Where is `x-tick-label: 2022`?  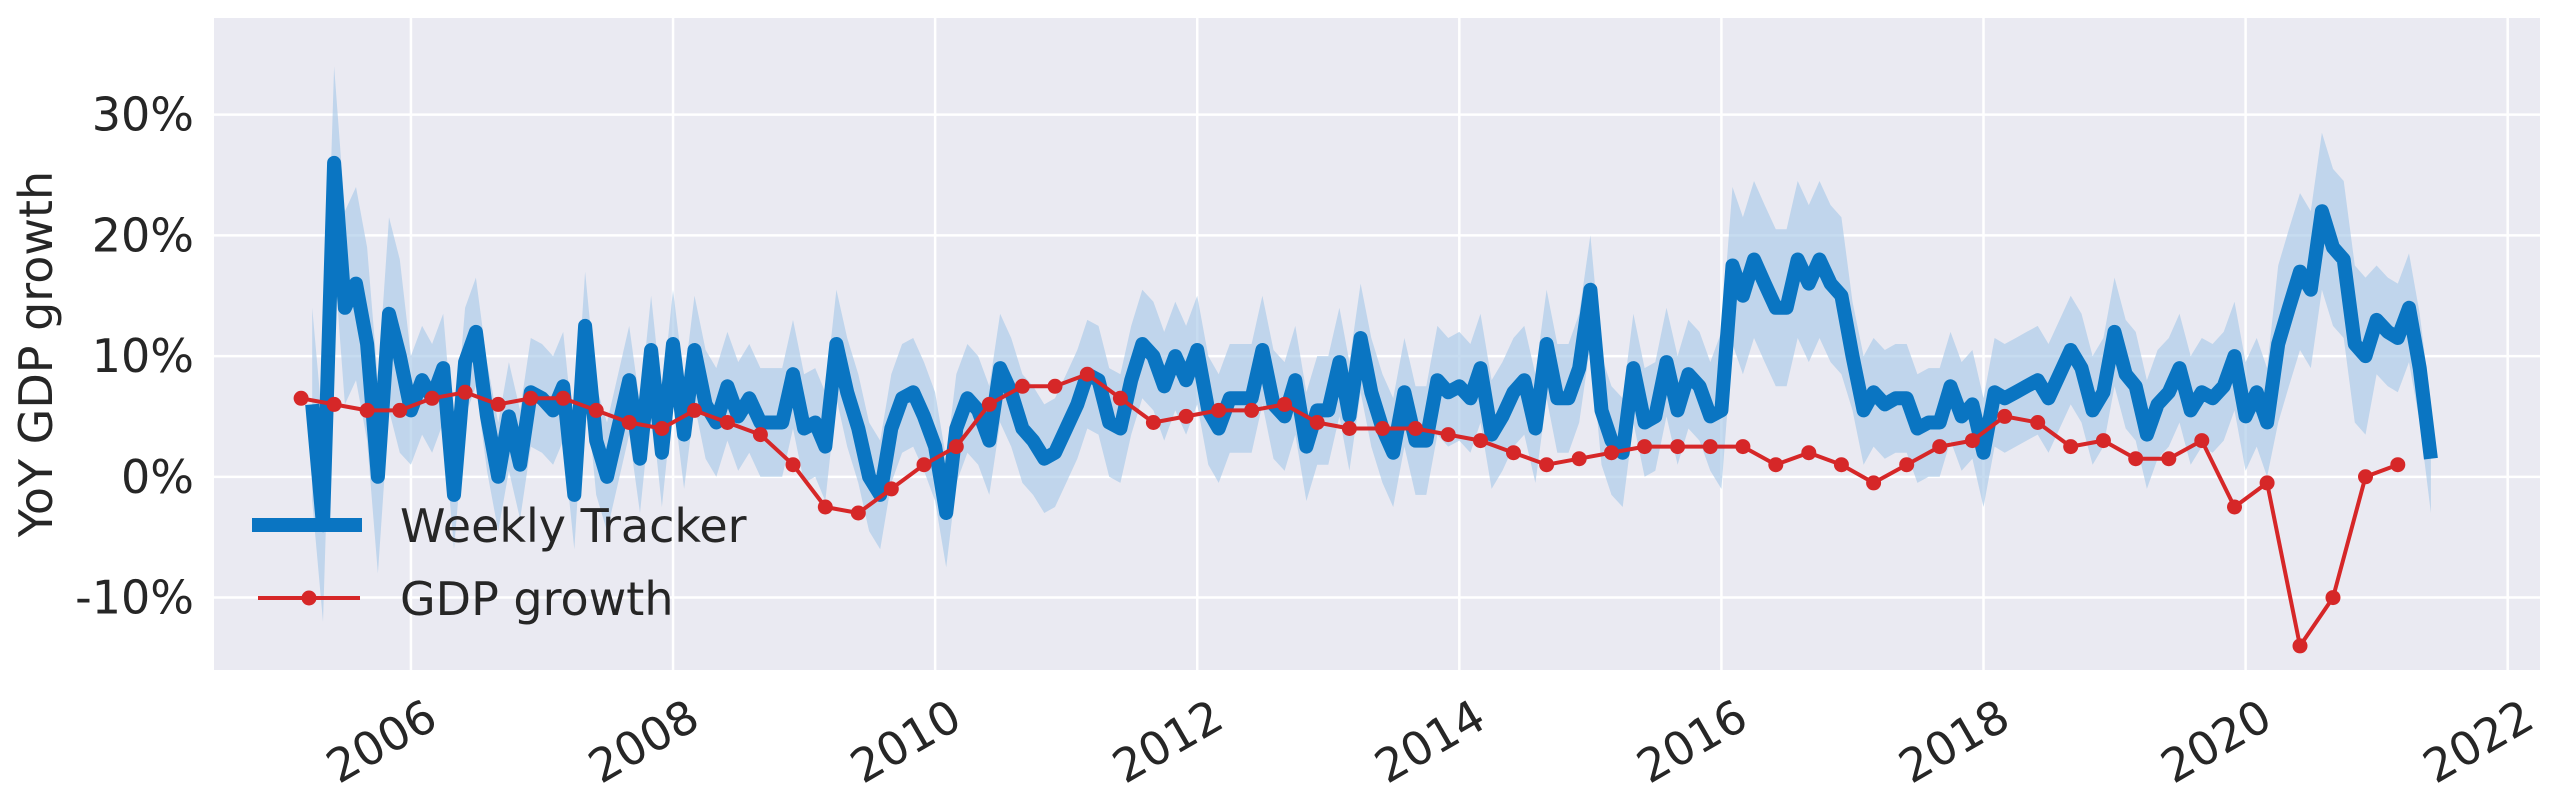
x-tick-label: 2022 is located at coordinates (2478, 741).